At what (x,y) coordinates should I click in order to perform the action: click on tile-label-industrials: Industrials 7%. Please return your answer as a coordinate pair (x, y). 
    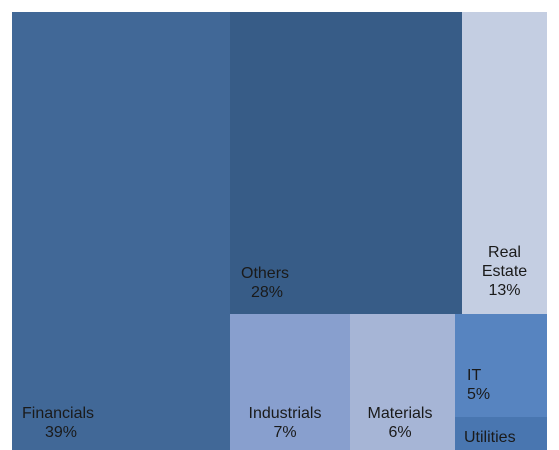
    Looking at the image, I should click on (285, 423).